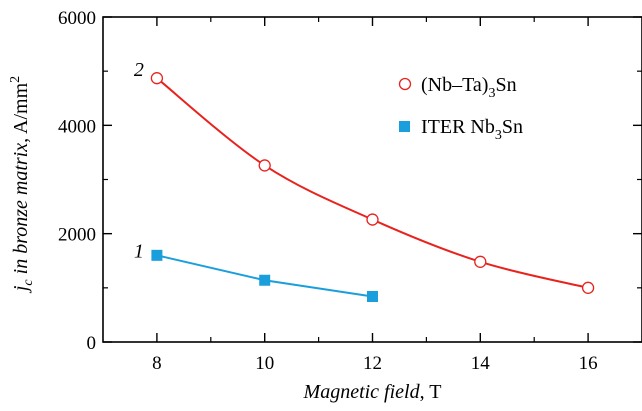 The image size is (642, 411). What do you see at coordinates (92, 343) in the screenshot?
I see `y-tick-label: 0` at bounding box center [92, 343].